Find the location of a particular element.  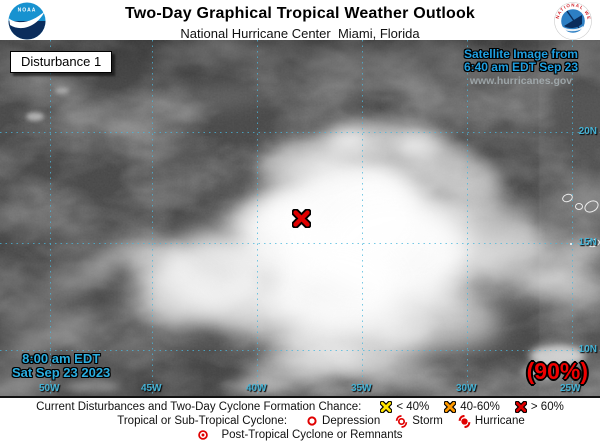

legend-item-hurricane: Hurricane is located at coordinates (491, 421).